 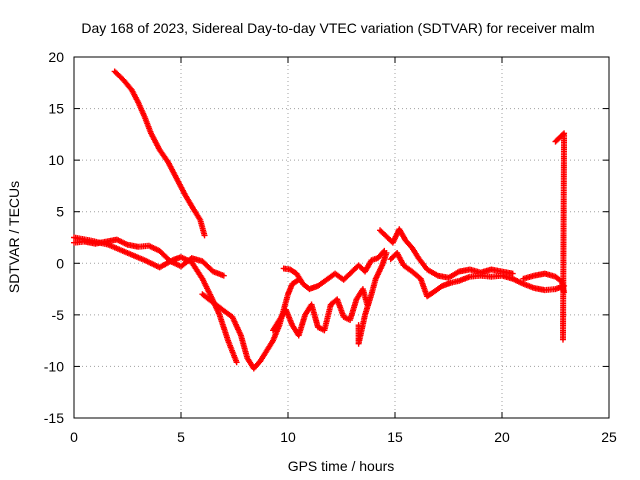 What do you see at coordinates (341, 466) in the screenshot?
I see `x-axis-label: GPS time / hours` at bounding box center [341, 466].